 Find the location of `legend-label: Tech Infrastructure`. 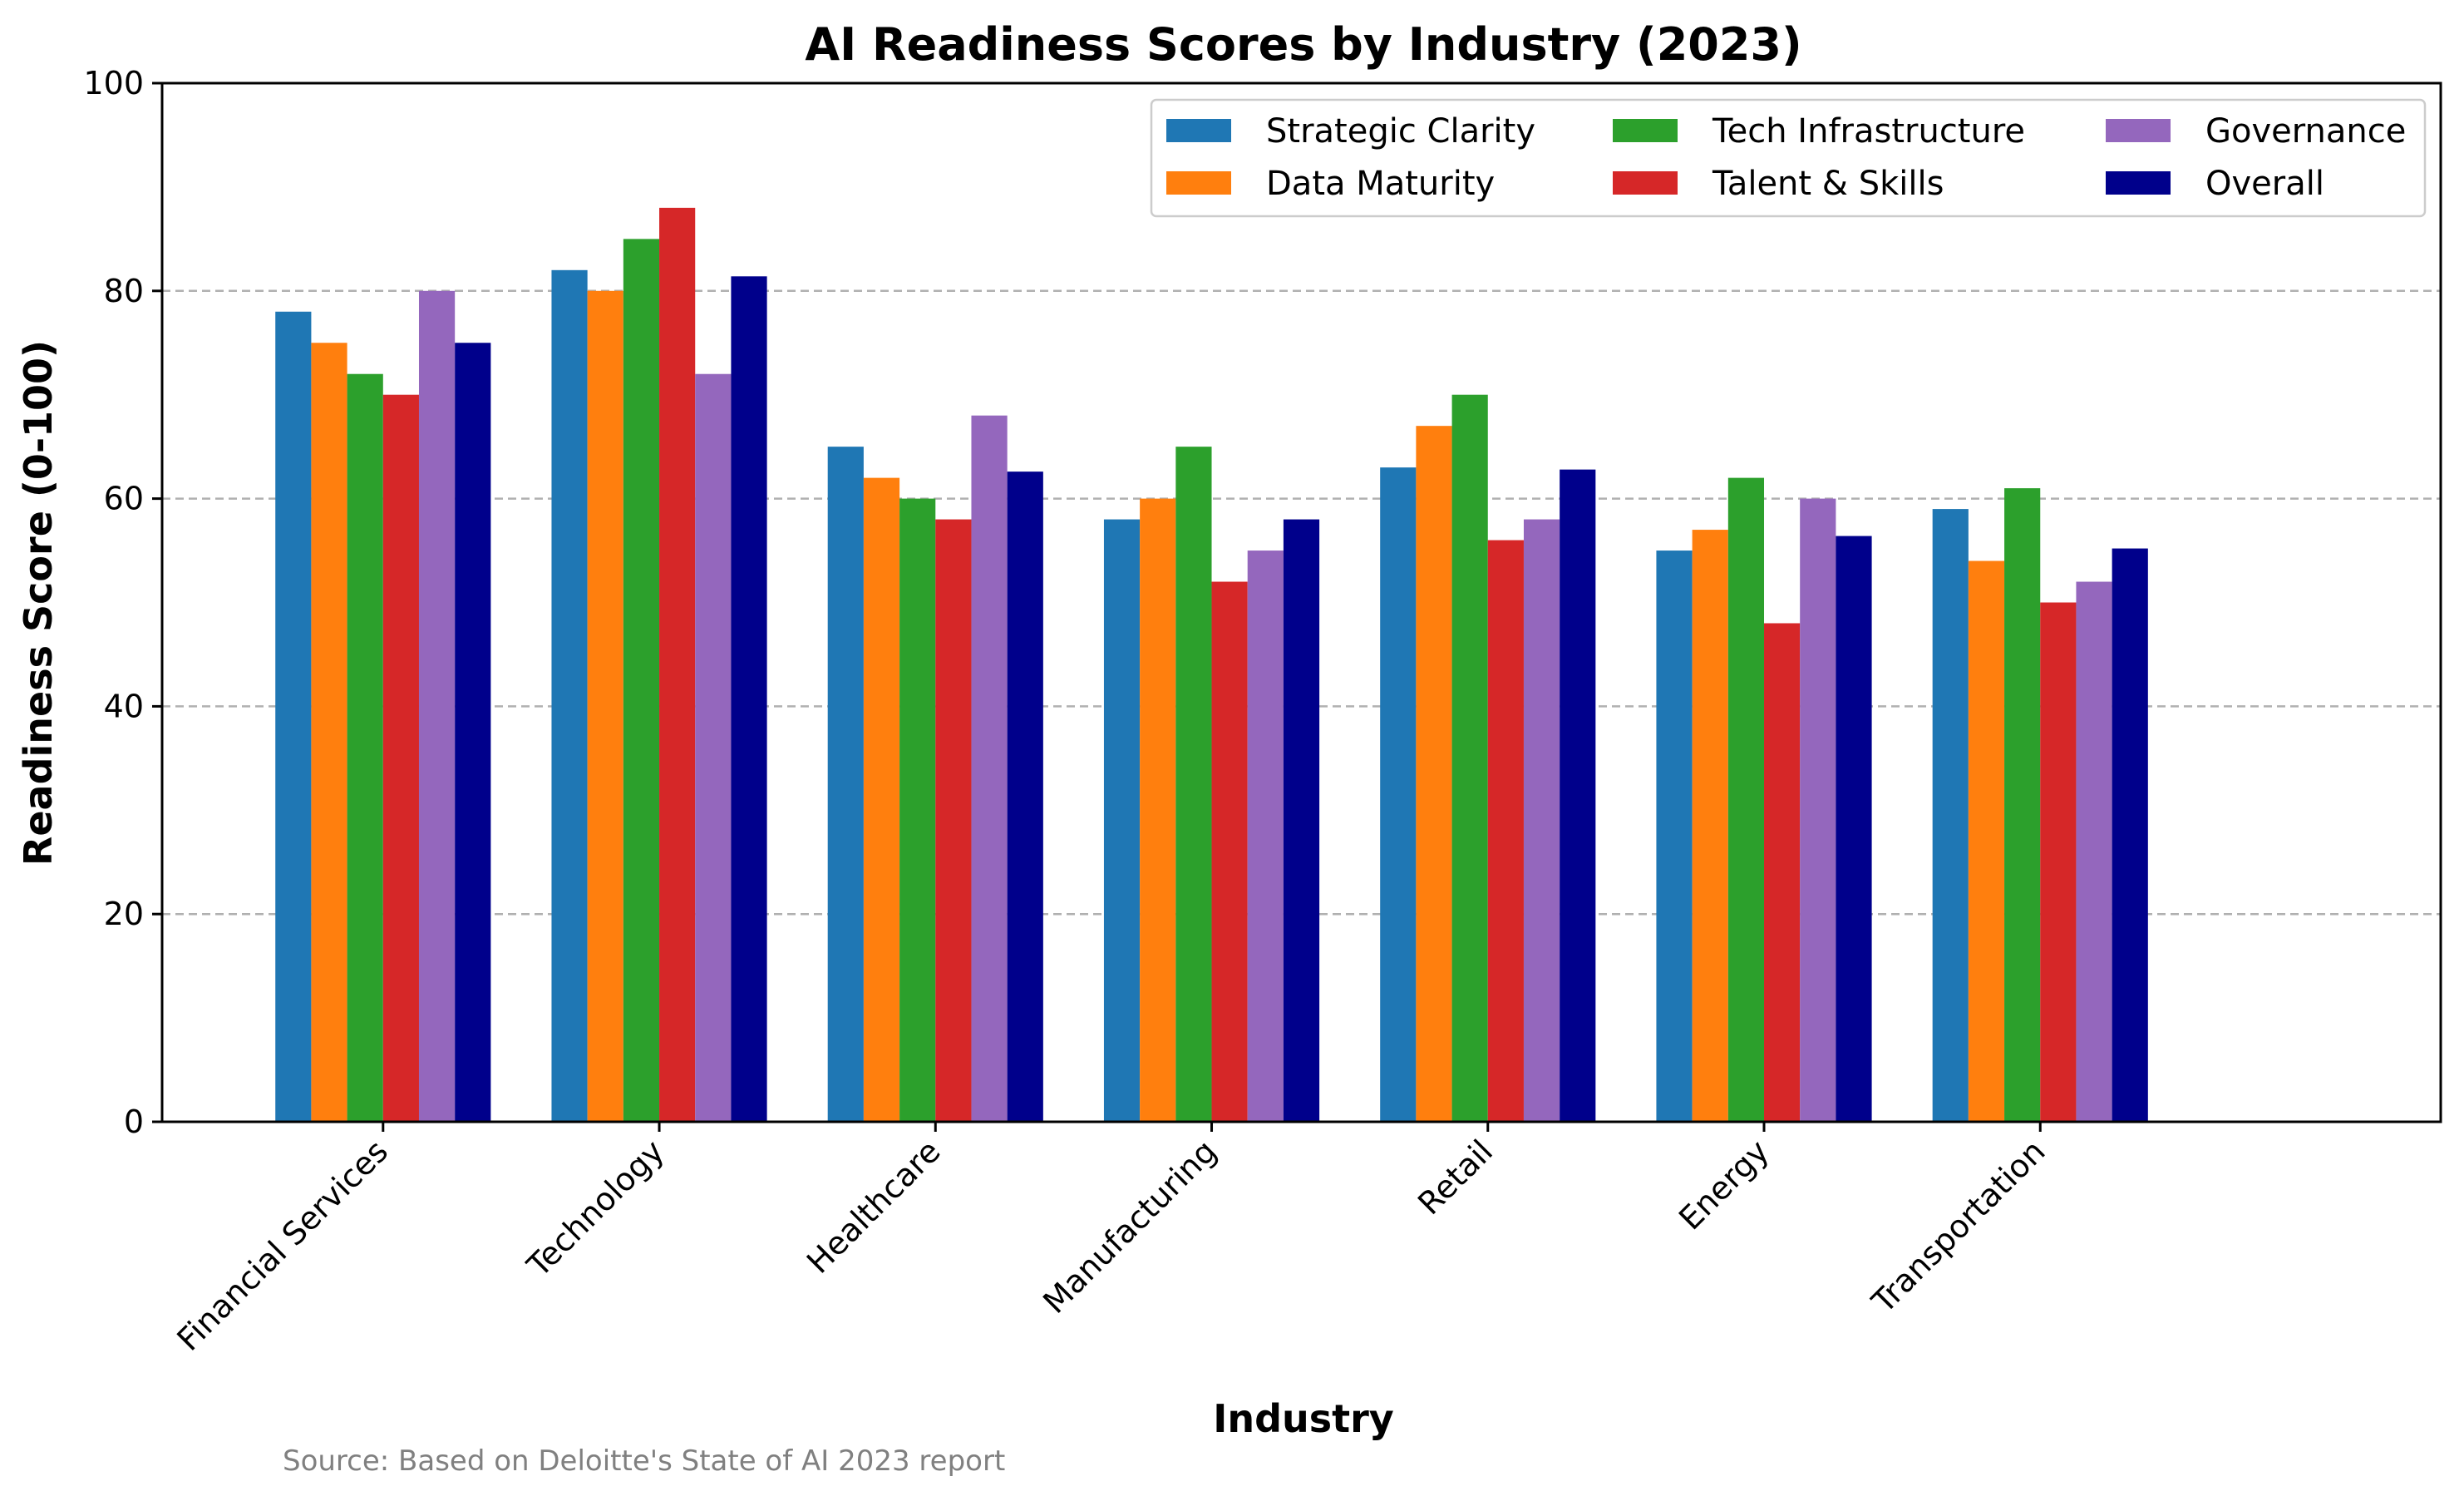

legend-label: Tech Infrastructure is located at coordinates (1868, 131).